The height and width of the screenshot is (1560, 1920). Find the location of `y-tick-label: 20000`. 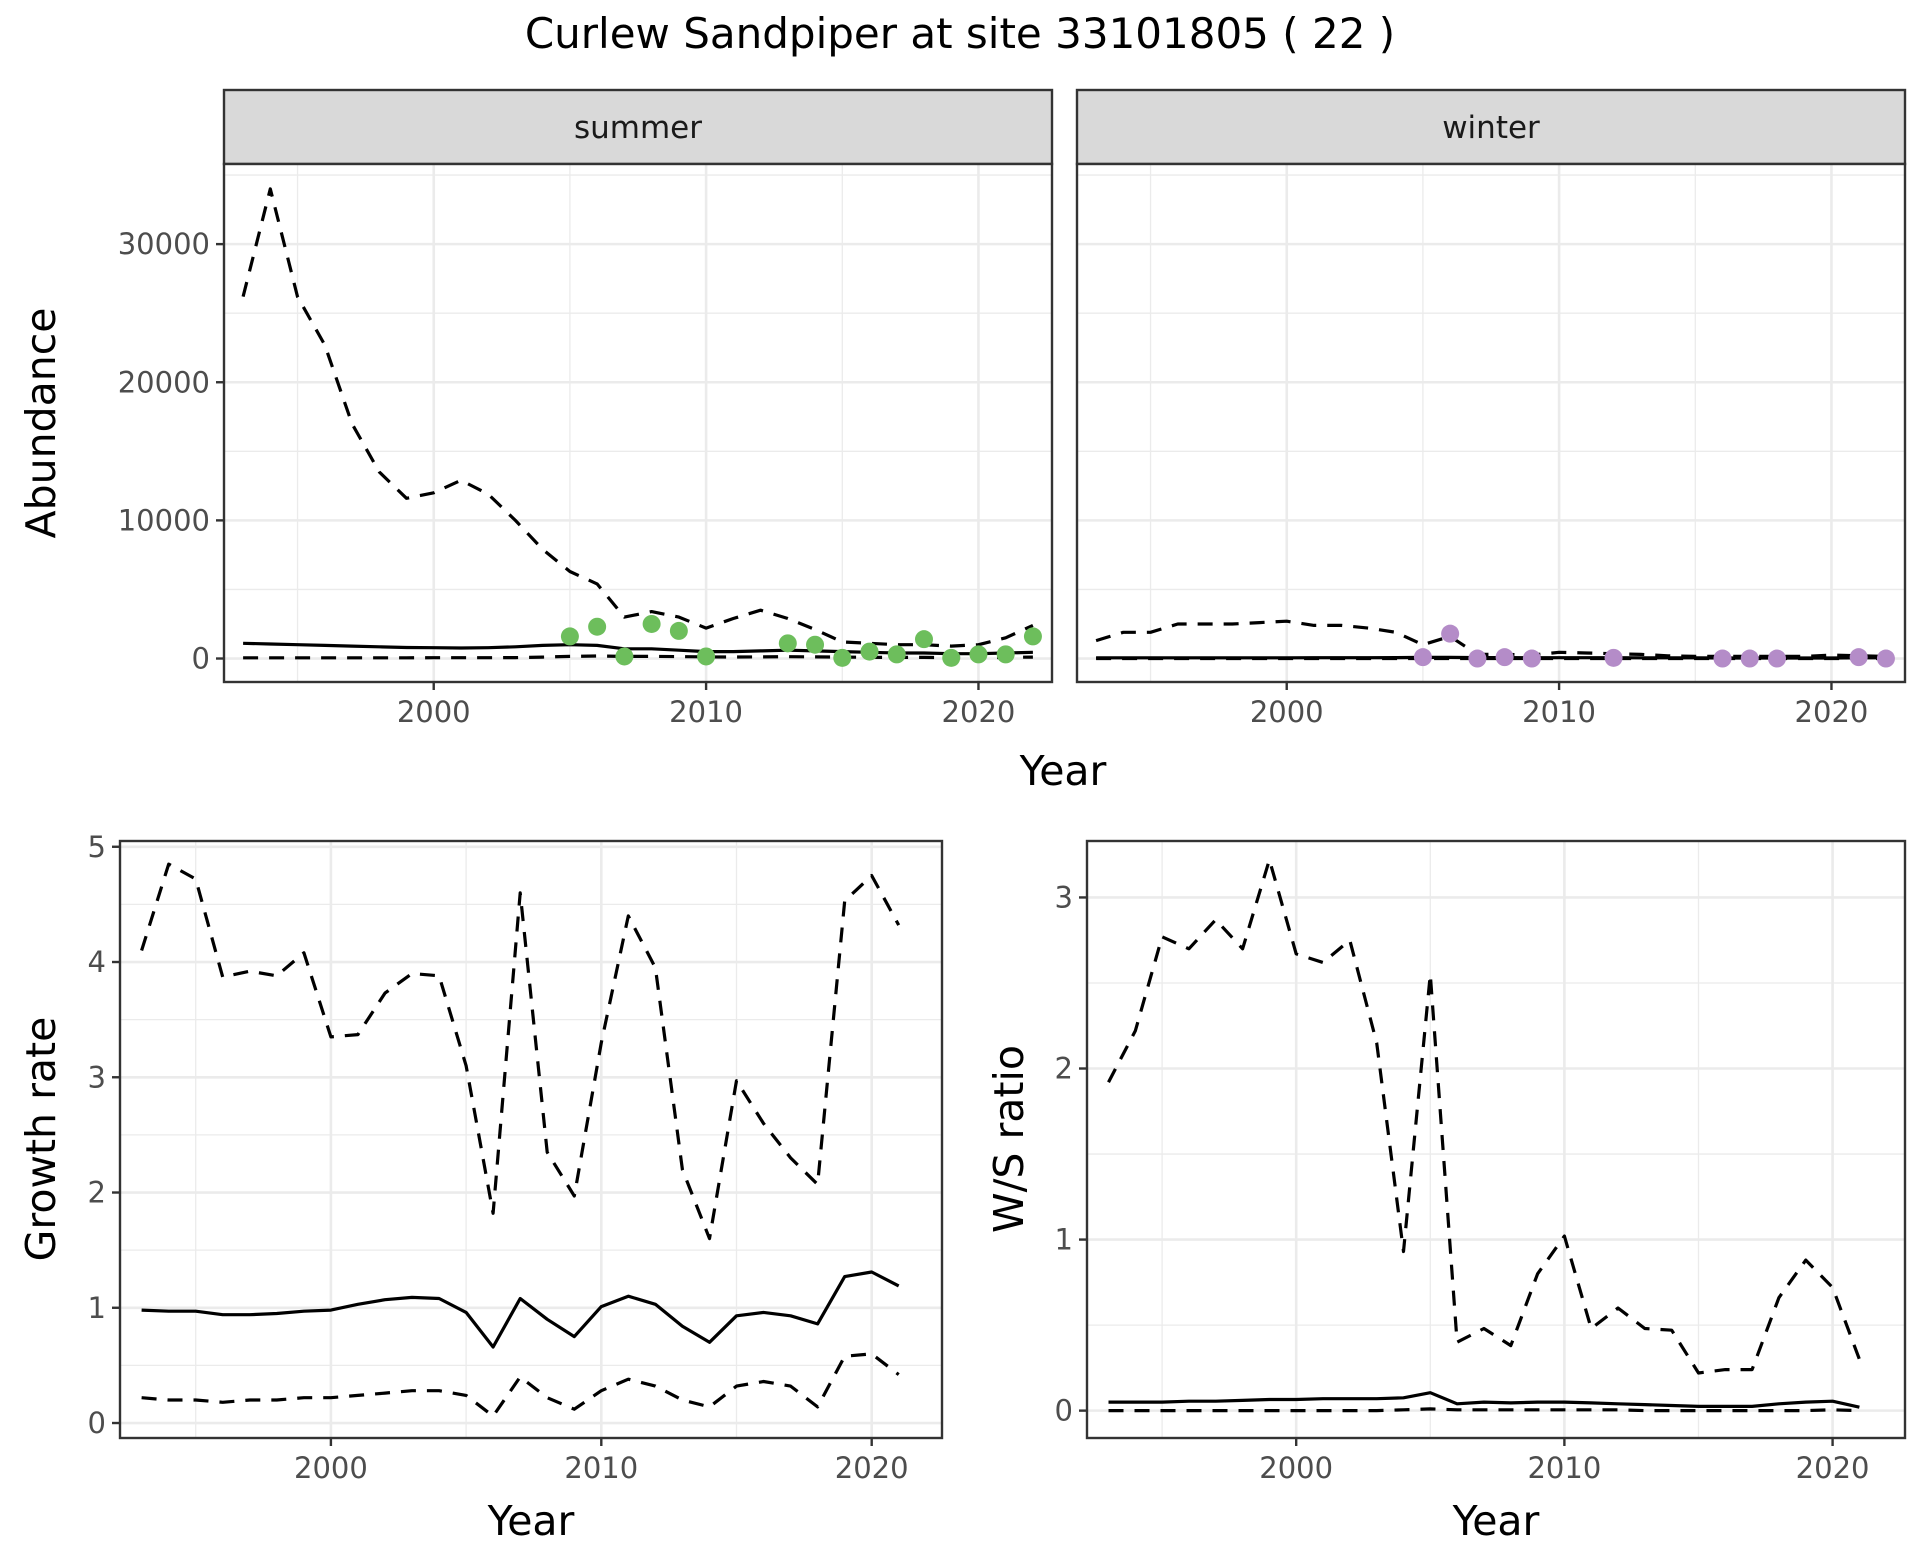

y-tick-label: 20000 is located at coordinates (164, 382).